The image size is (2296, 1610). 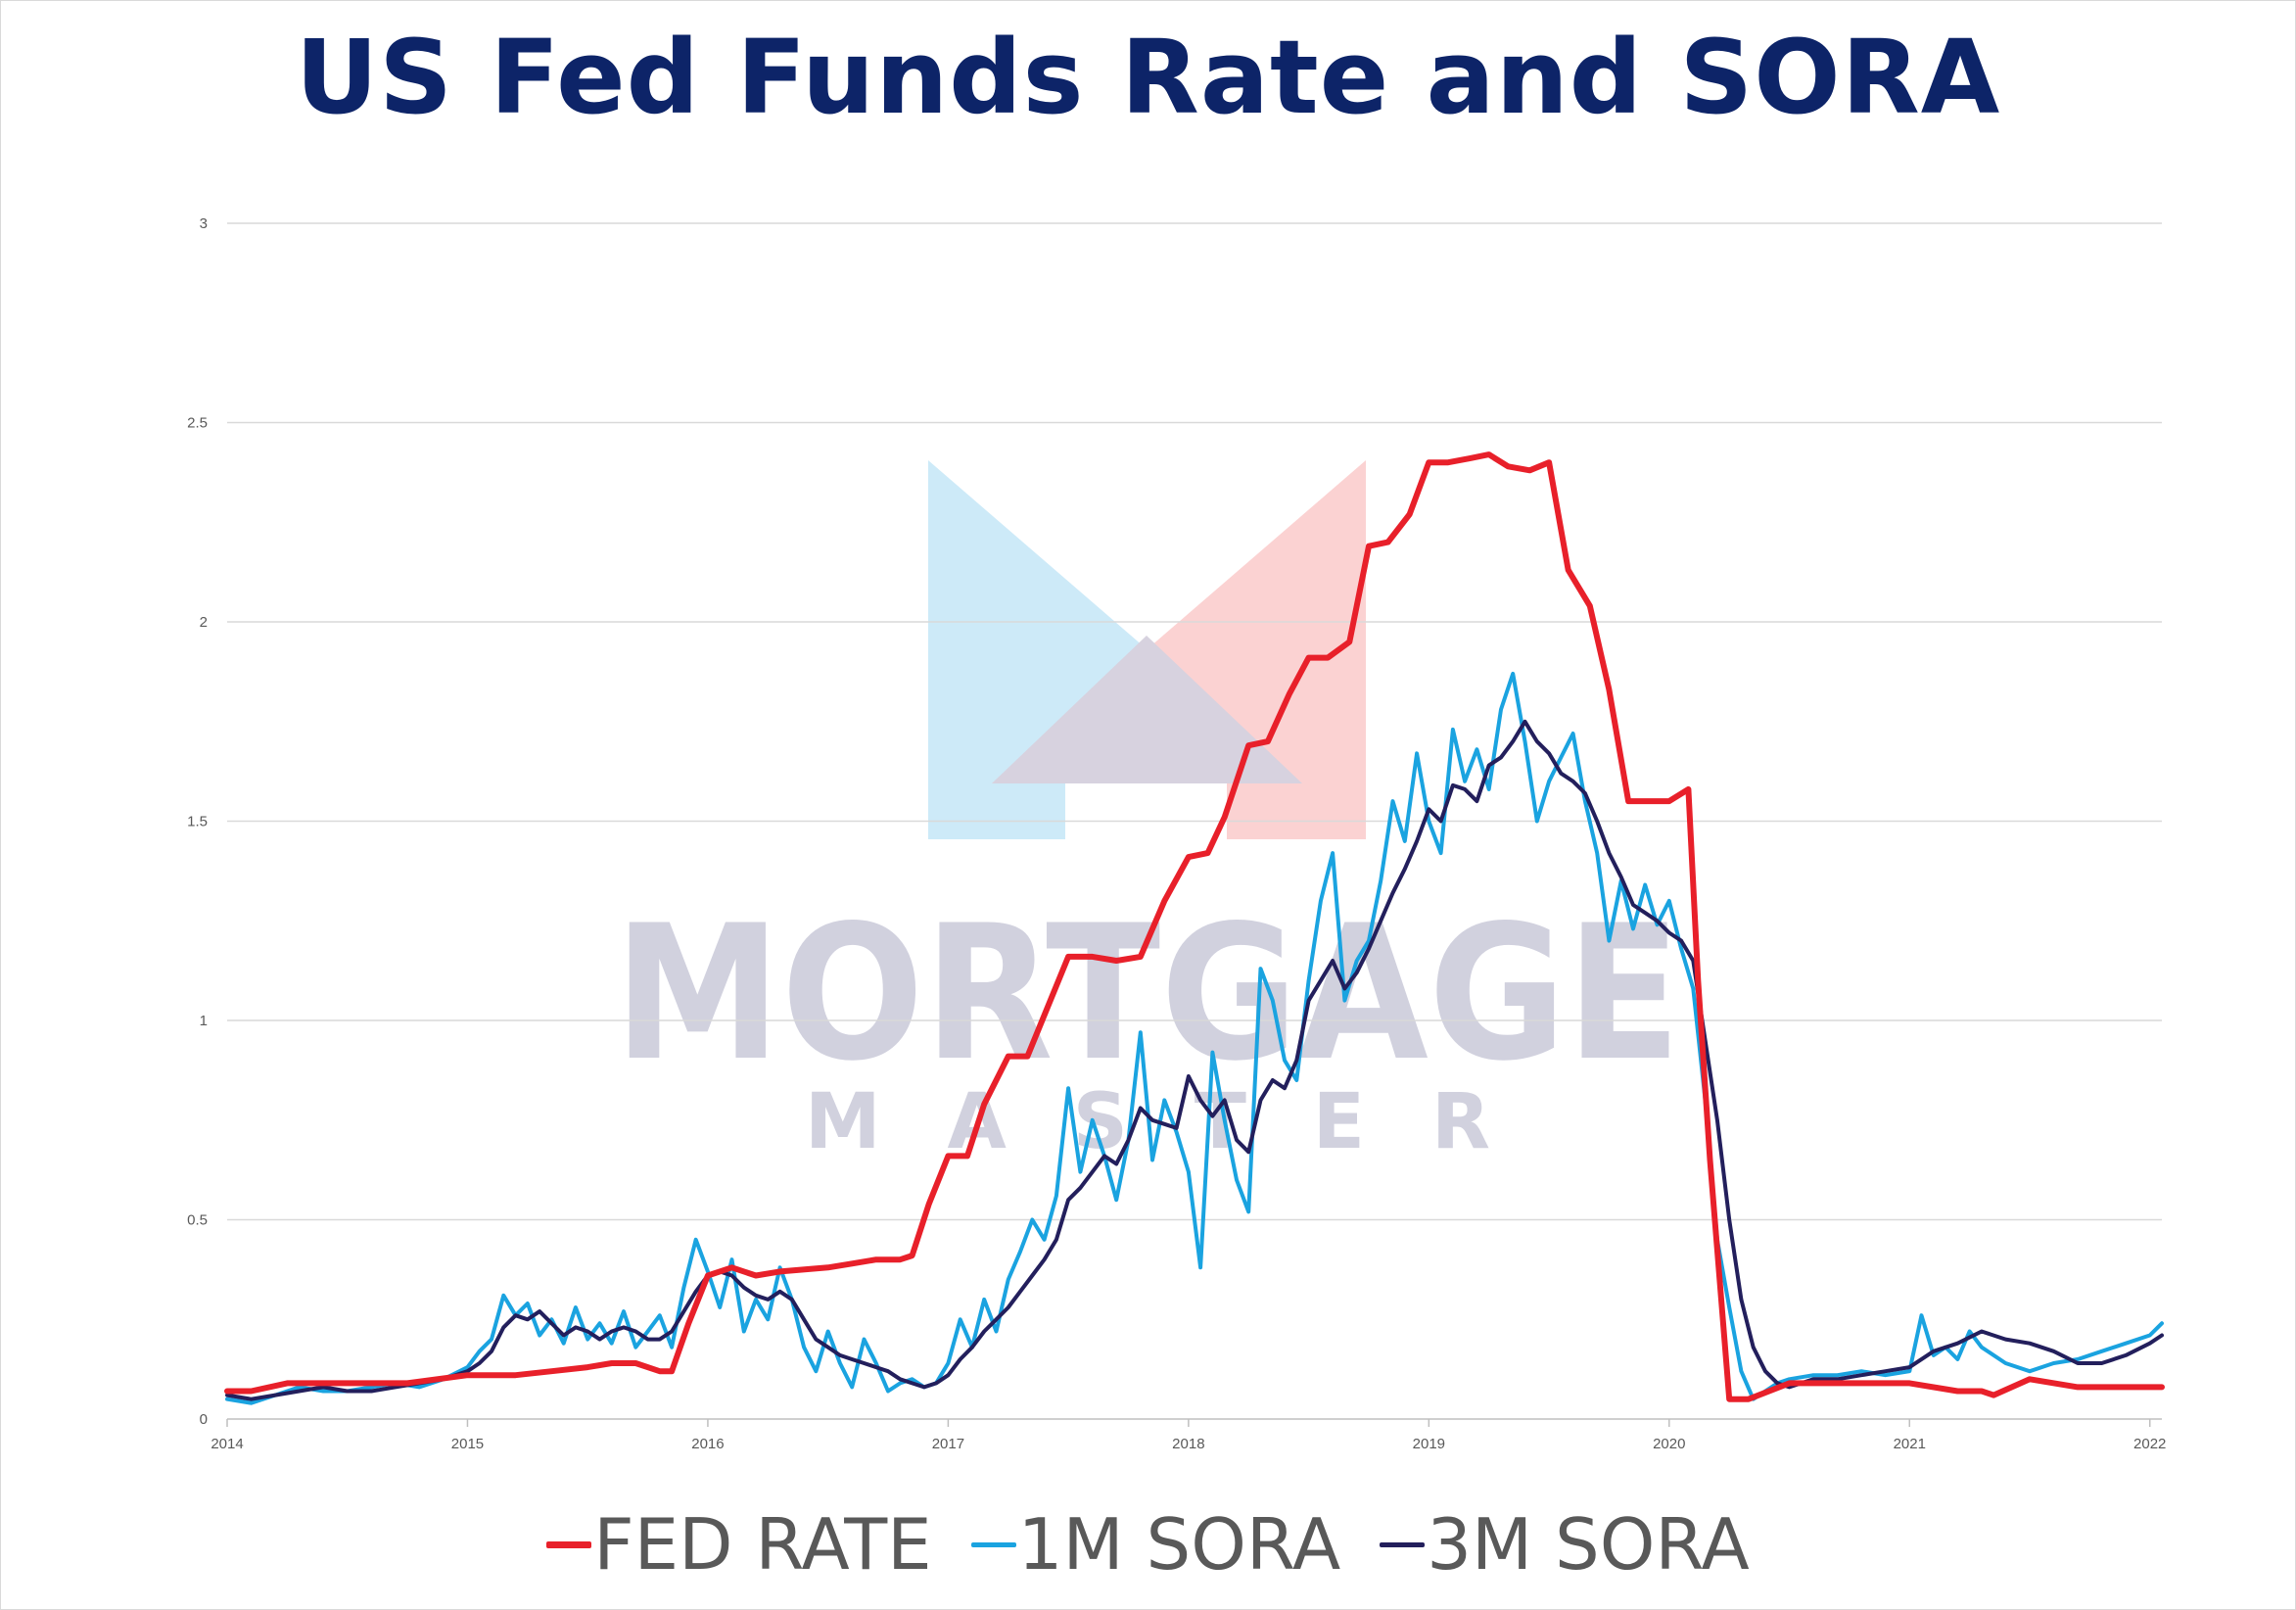 What do you see at coordinates (197, 423) in the screenshot?
I see `y-tick-label-5: 2.5` at bounding box center [197, 423].